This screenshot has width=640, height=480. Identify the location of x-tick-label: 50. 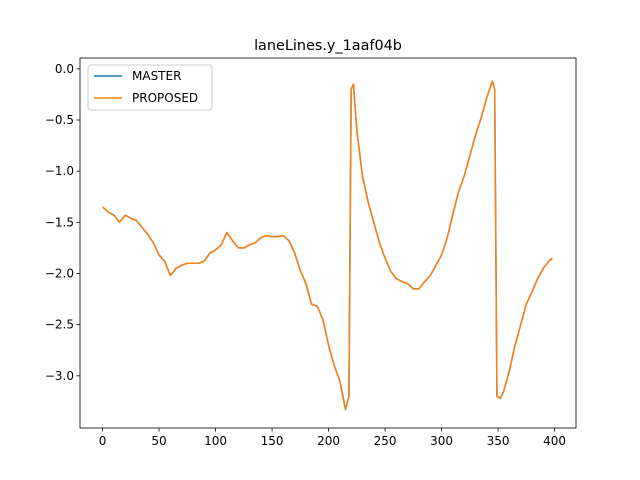
(158, 441).